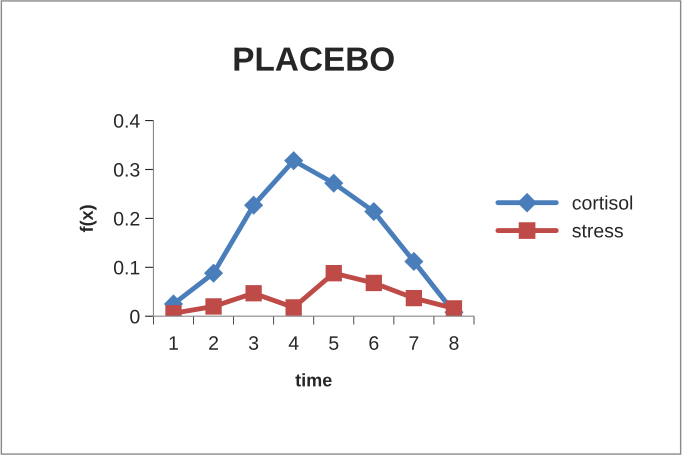 The width and height of the screenshot is (682, 455). What do you see at coordinates (253, 343) in the screenshot?
I see `x-tick-label: 3` at bounding box center [253, 343].